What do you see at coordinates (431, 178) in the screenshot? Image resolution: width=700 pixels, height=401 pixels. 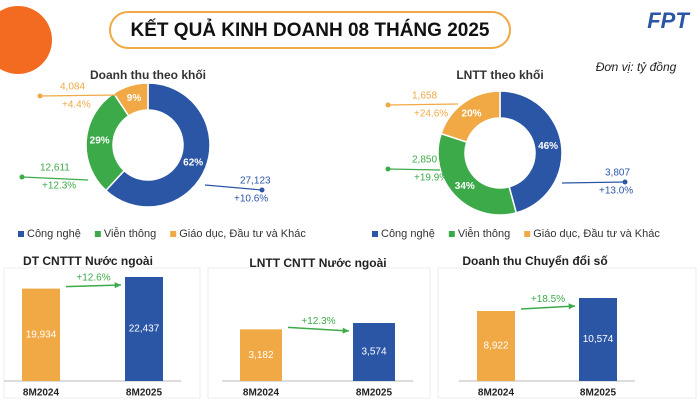 I see `growth-label: +19.9%` at bounding box center [431, 178].